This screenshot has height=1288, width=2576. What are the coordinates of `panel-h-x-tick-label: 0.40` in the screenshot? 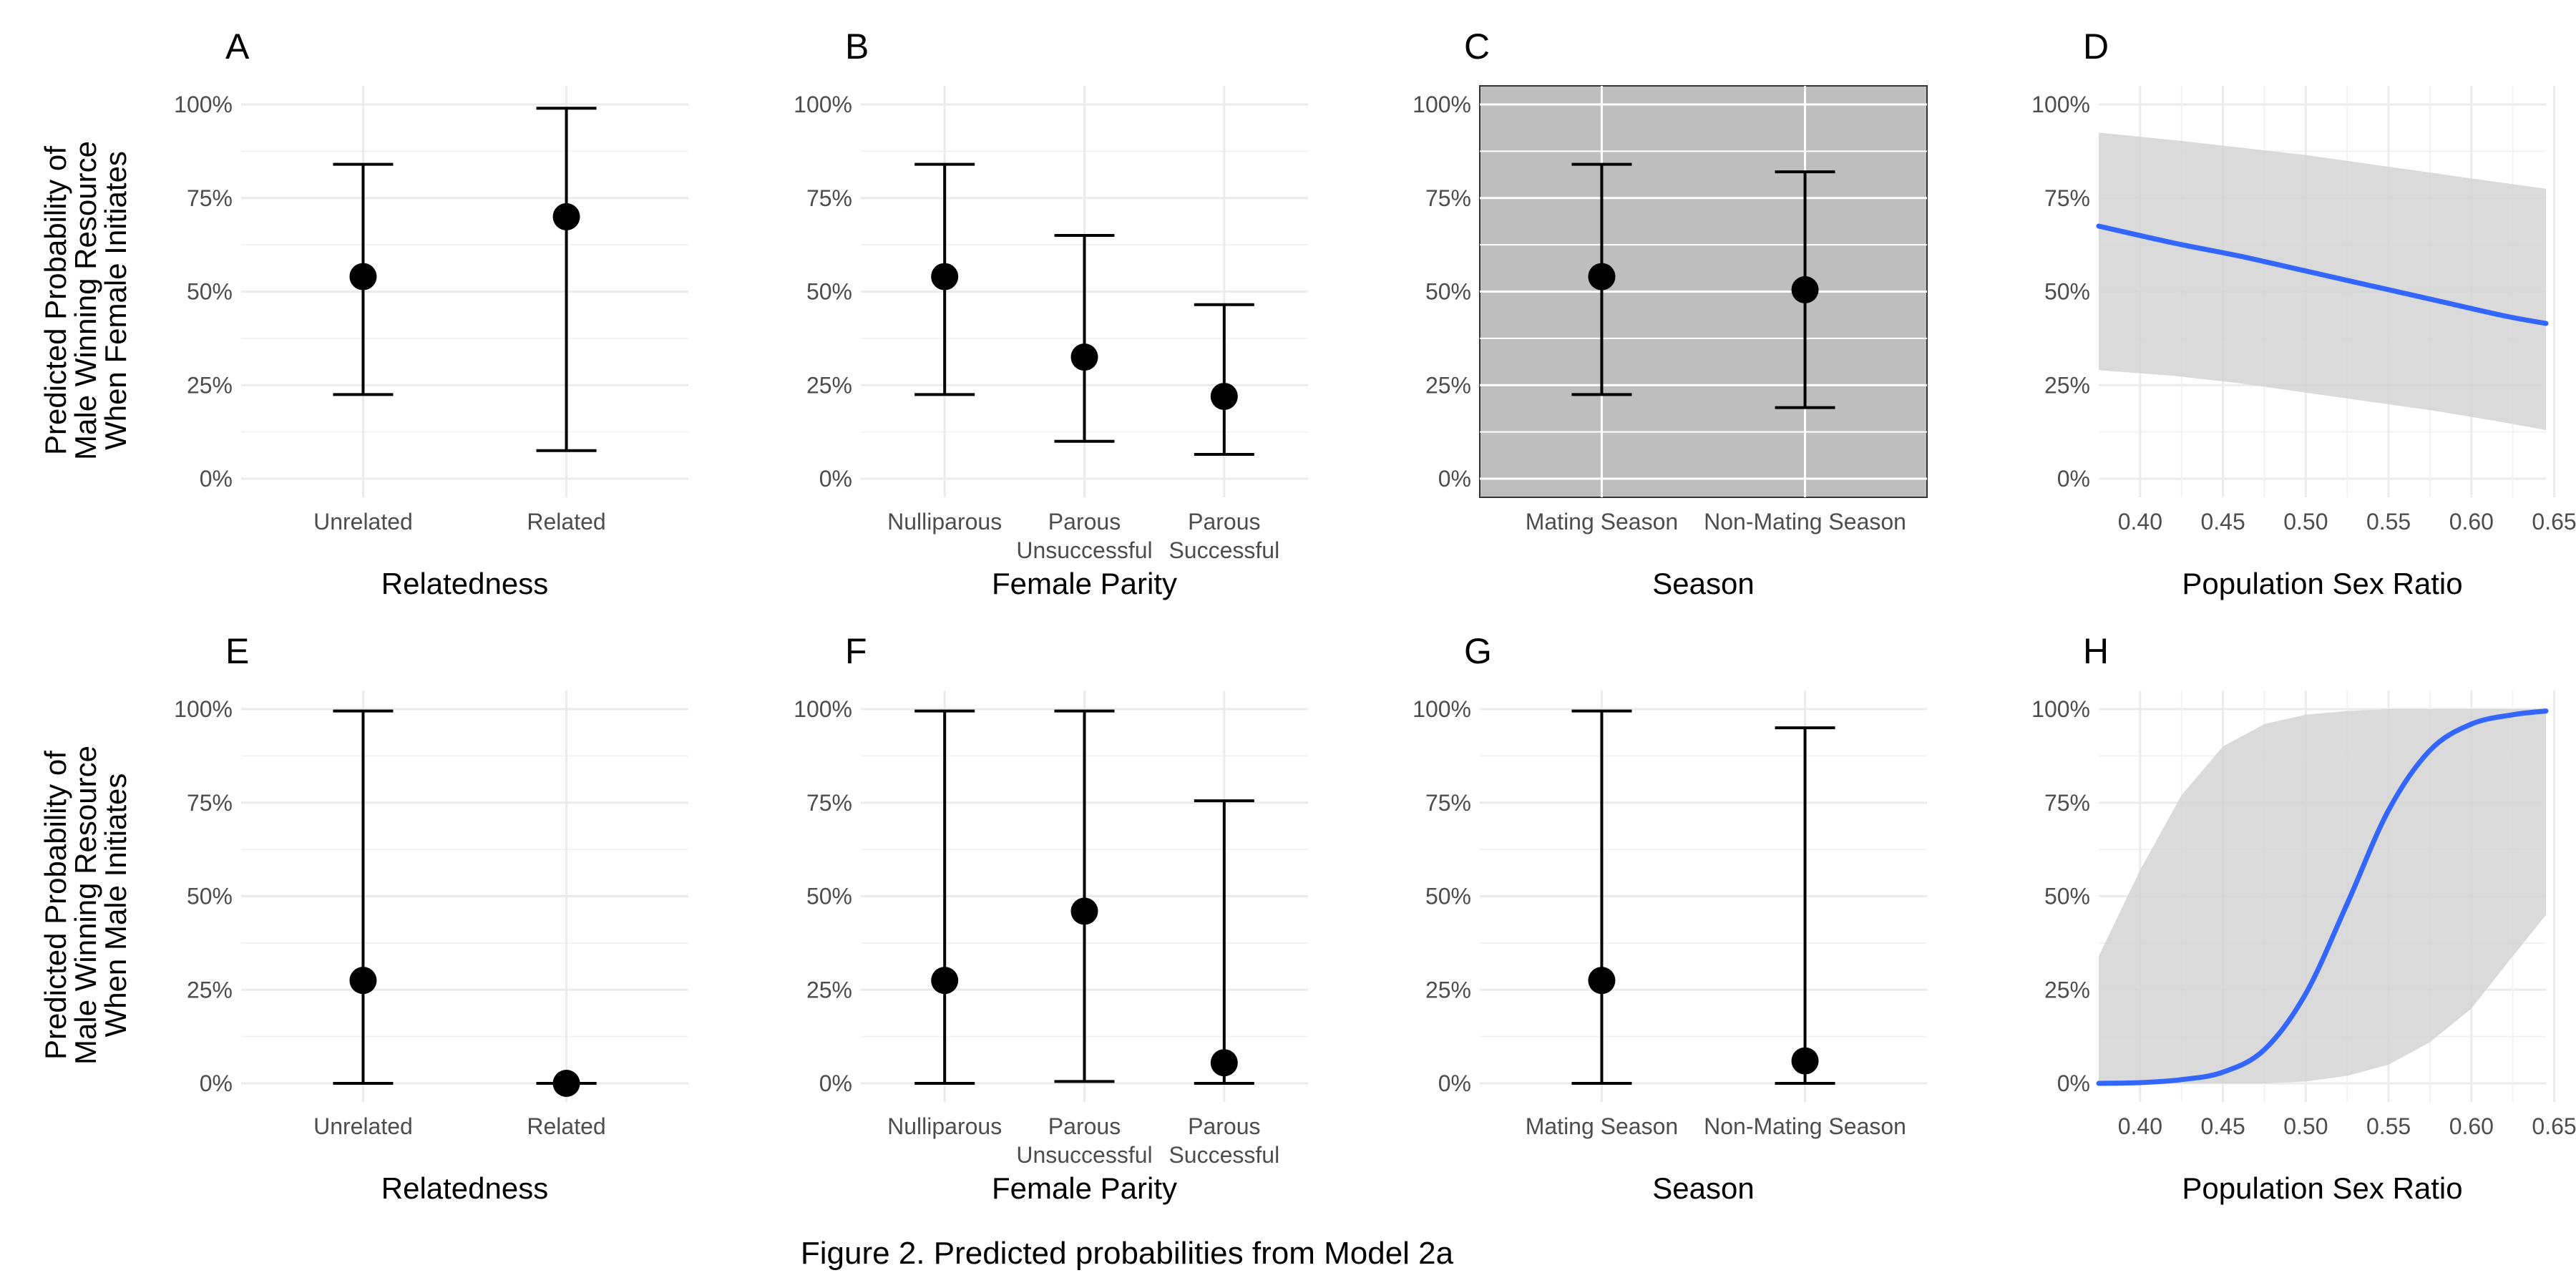 It's located at (2140, 1126).